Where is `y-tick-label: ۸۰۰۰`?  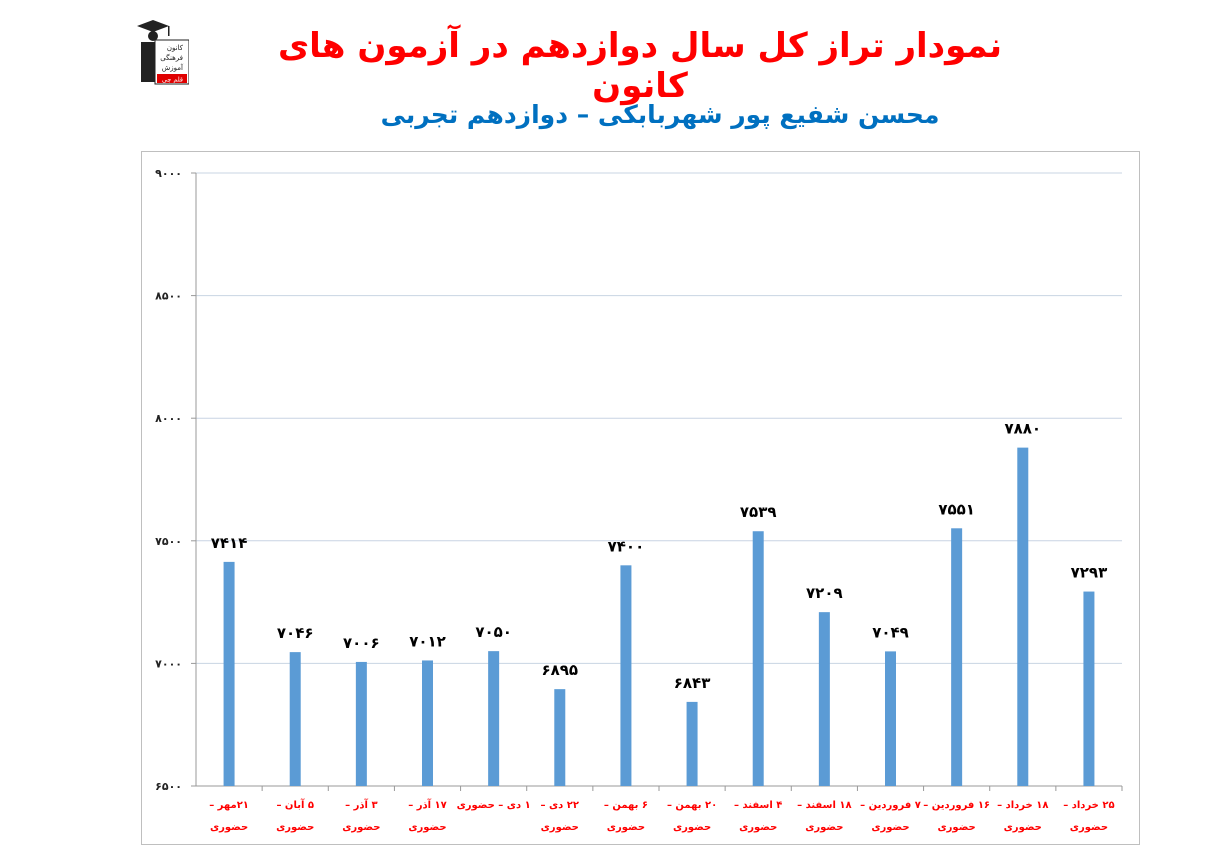
y-tick-label: ۸۰۰۰ is located at coordinates (168, 418).